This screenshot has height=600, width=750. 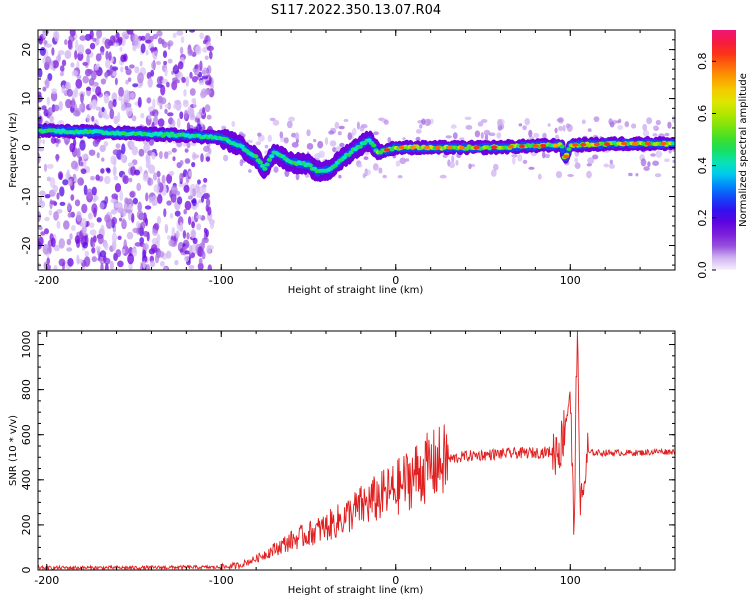 What do you see at coordinates (724, 150) in the screenshot?
I see `colorbar-bar` at bounding box center [724, 150].